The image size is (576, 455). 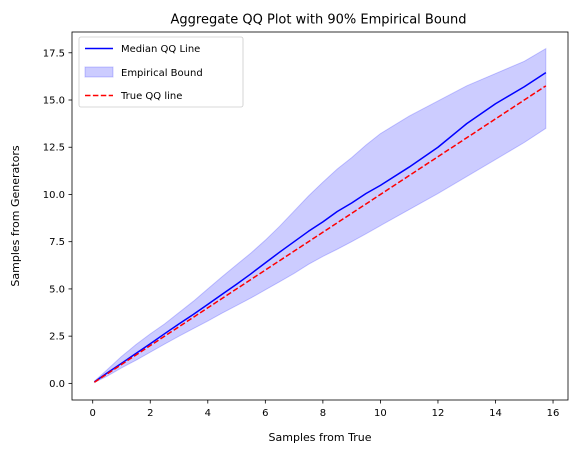 What do you see at coordinates (57, 289) in the screenshot?
I see `y-tick-label: 5.0` at bounding box center [57, 289].